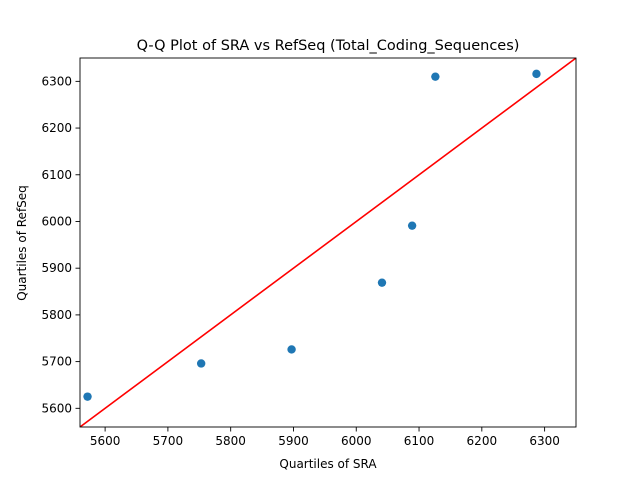  What do you see at coordinates (56, 221) in the screenshot?
I see `y-tick-label: 6000` at bounding box center [56, 221].